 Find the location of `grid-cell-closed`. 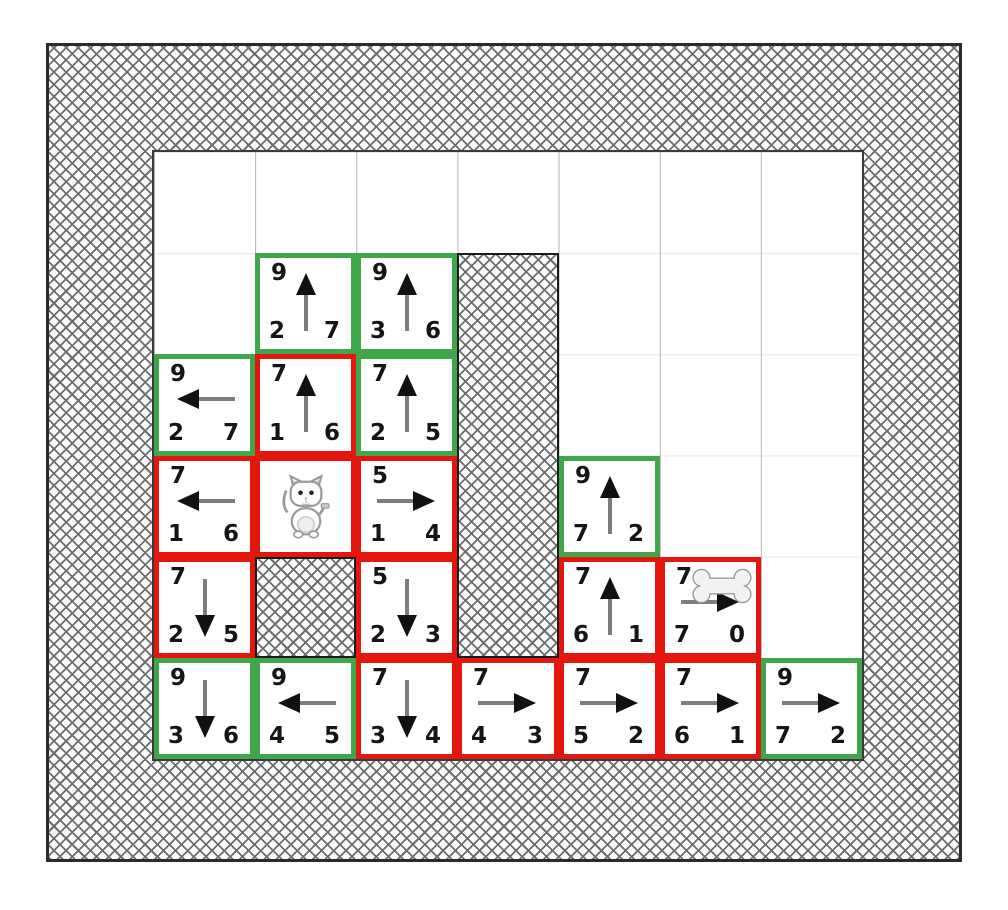

grid-cell-closed is located at coordinates (305, 506).